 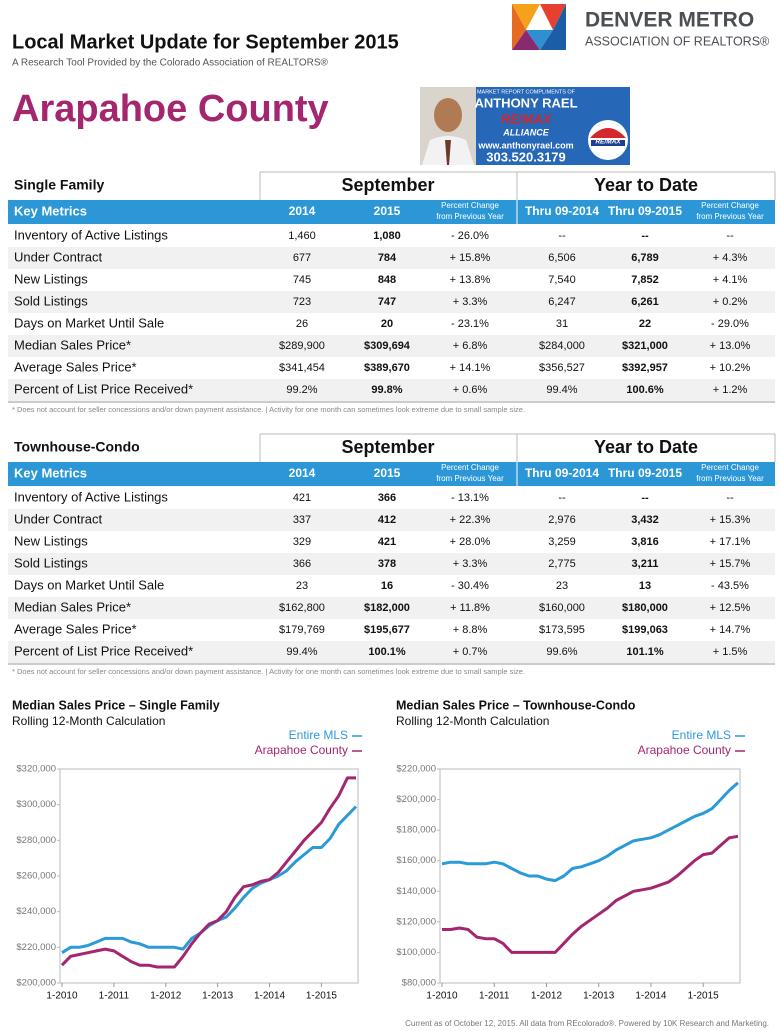 What do you see at coordinates (472, 721) in the screenshot?
I see `chart-subtitle: Rolling 12-Month Calculation` at bounding box center [472, 721].